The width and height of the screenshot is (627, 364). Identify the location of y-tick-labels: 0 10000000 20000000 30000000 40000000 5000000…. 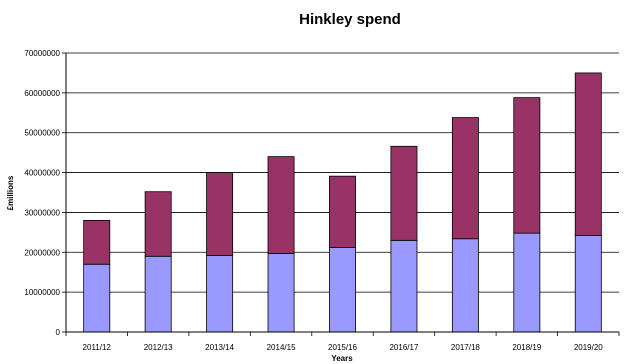
(42, 193).